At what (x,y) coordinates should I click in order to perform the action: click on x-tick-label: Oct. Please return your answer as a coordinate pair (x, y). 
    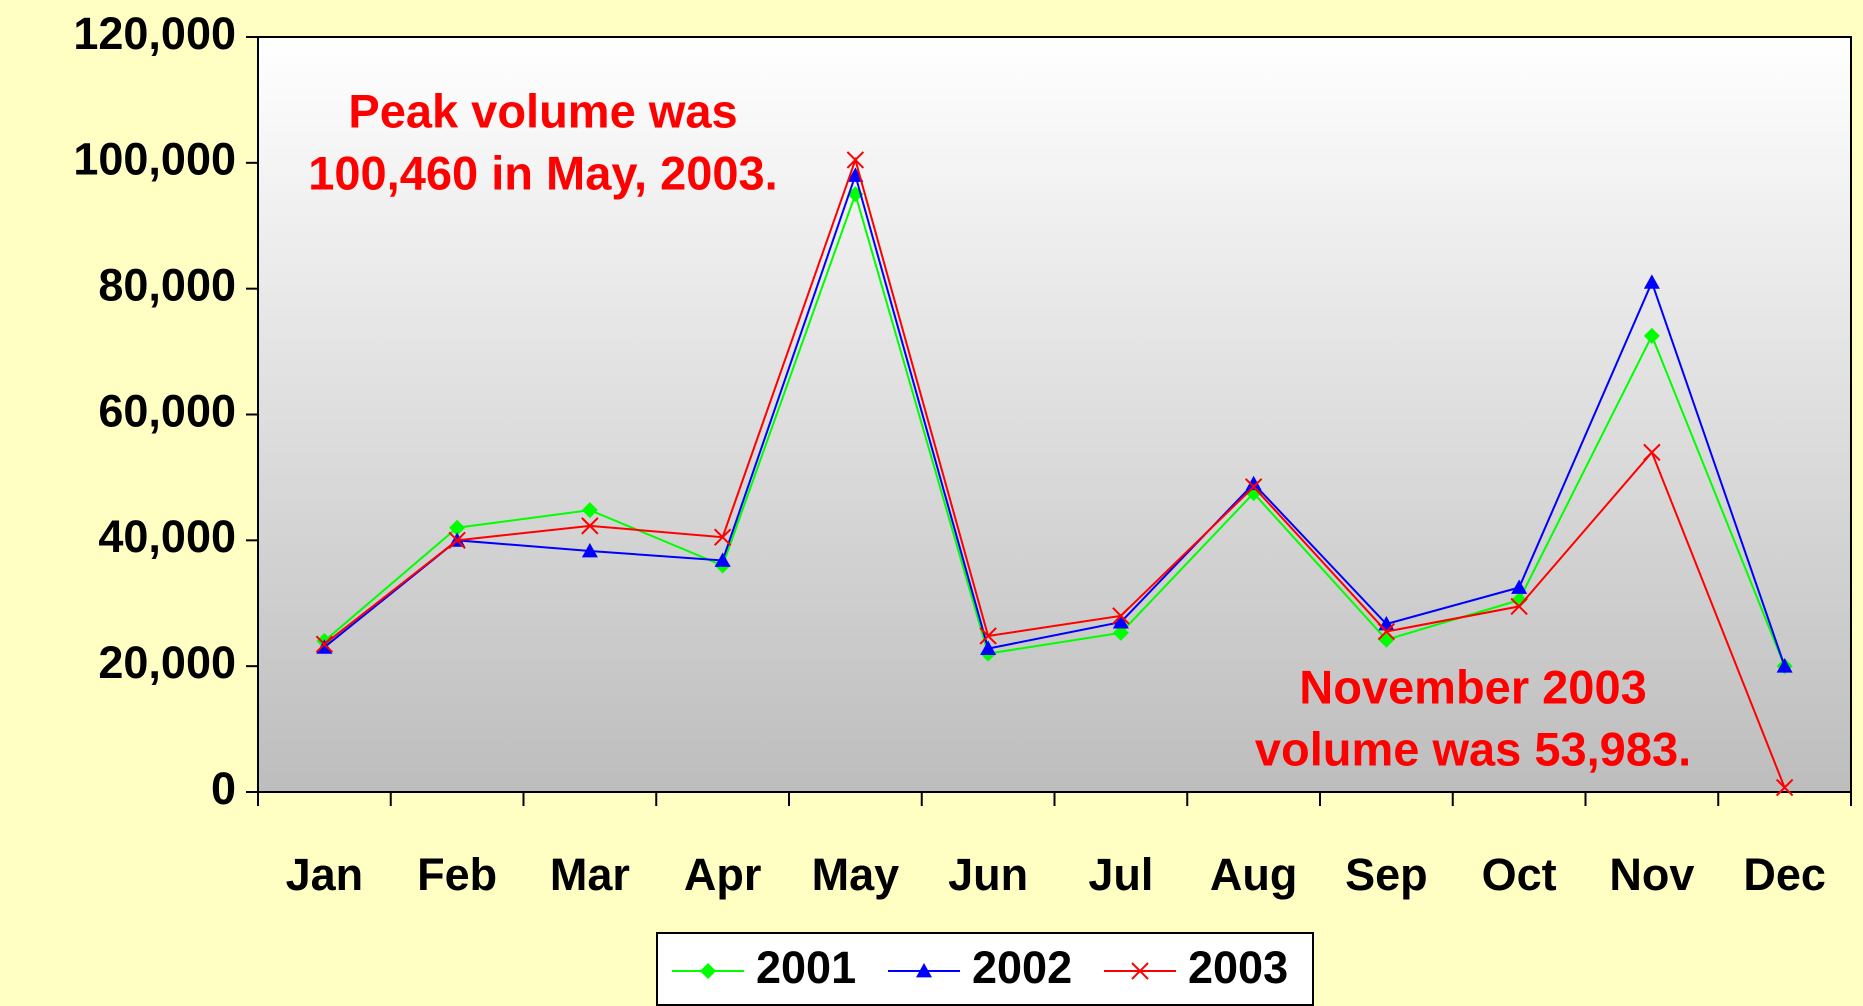
    Looking at the image, I should click on (1519, 874).